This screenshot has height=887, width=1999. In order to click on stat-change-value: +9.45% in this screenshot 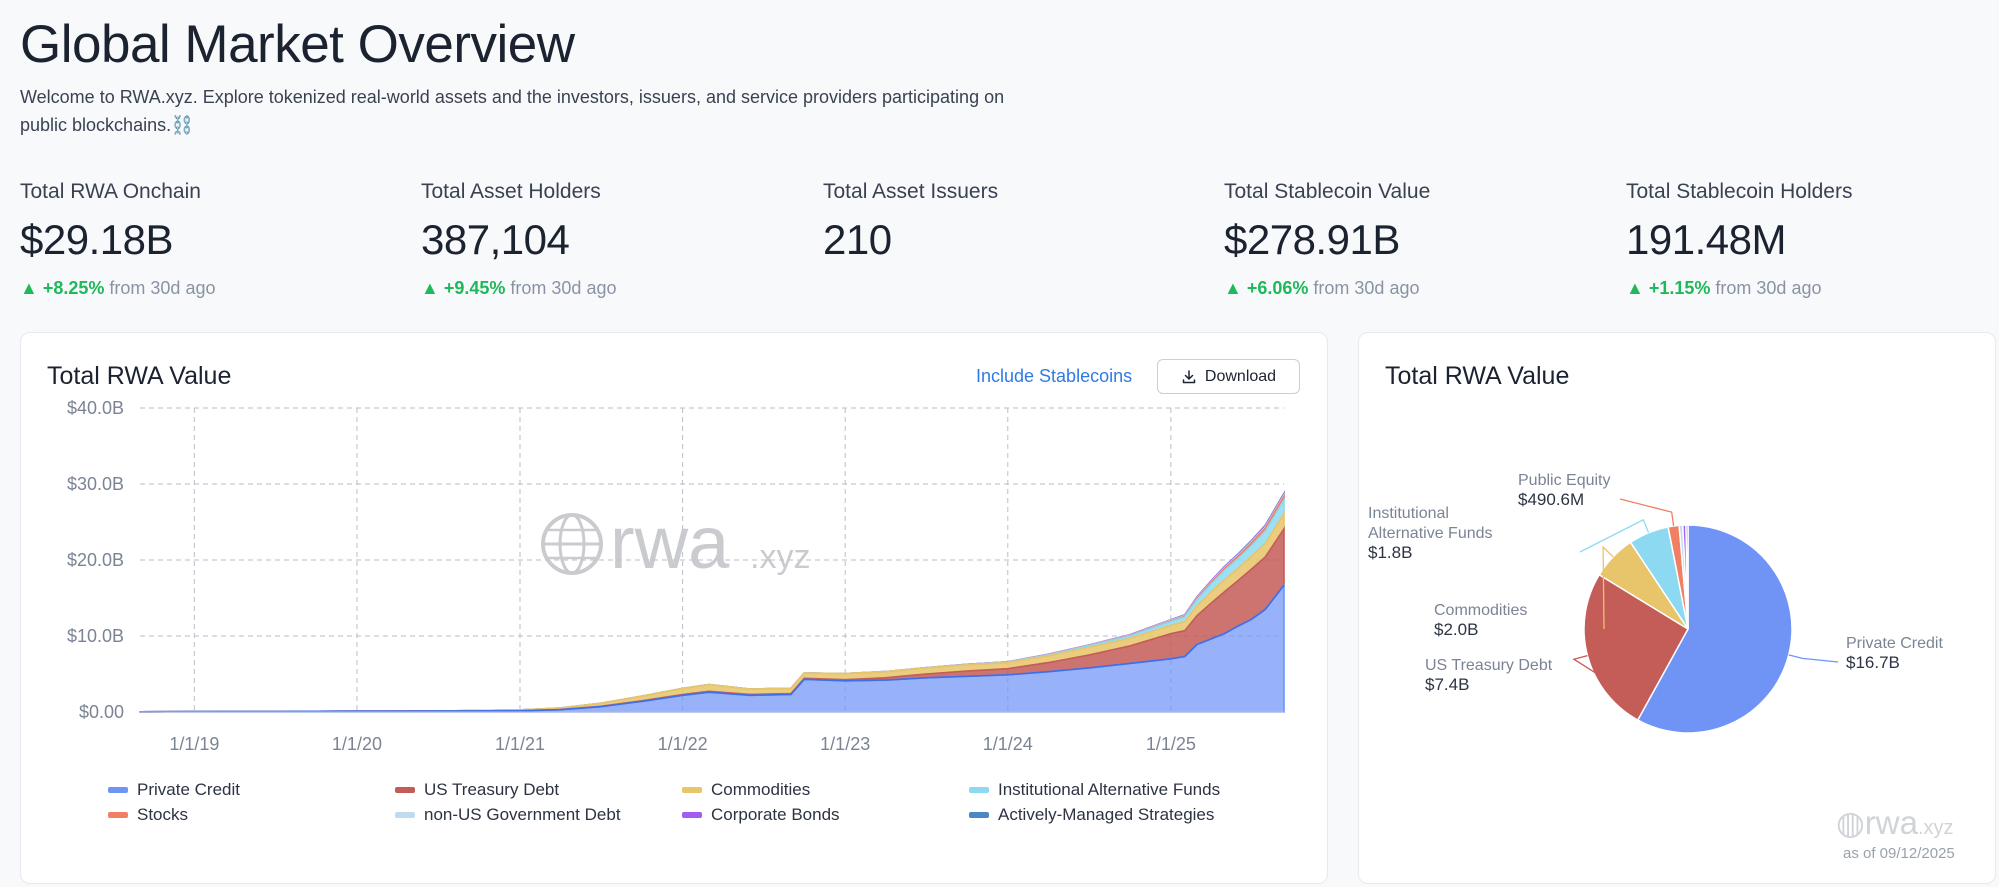, I will do `click(474, 288)`.